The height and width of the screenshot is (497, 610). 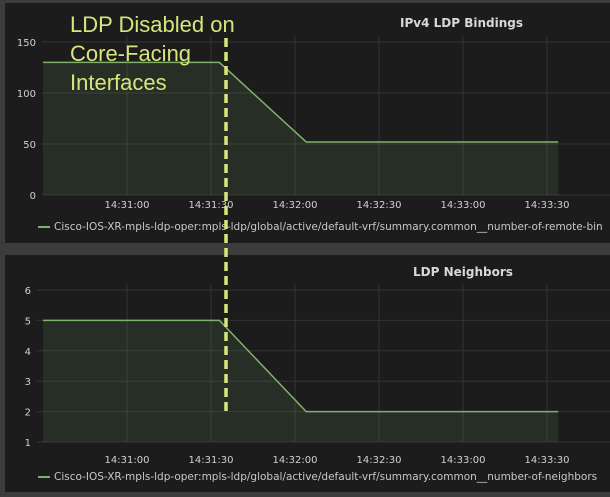 What do you see at coordinates (152, 24) in the screenshot?
I see `annotation-line: LDP Disabled on` at bounding box center [152, 24].